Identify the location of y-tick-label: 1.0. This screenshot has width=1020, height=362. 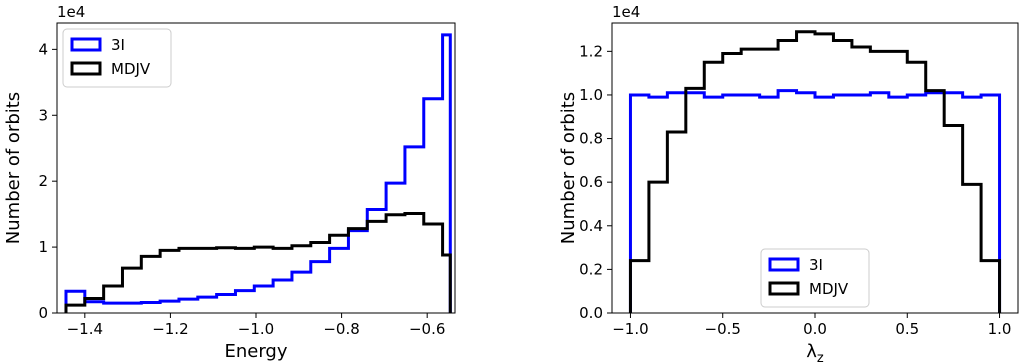
(591, 95).